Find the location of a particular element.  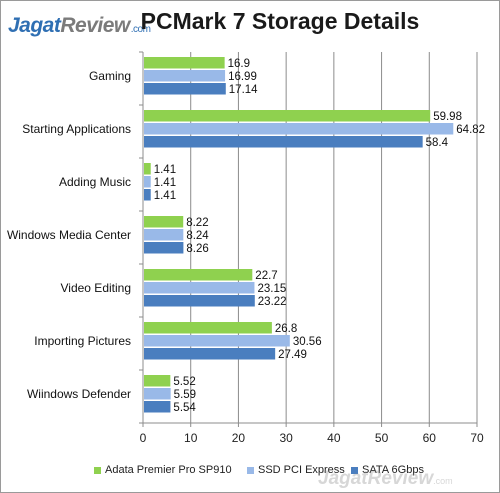

data-label: 17.14 is located at coordinates (243, 90).